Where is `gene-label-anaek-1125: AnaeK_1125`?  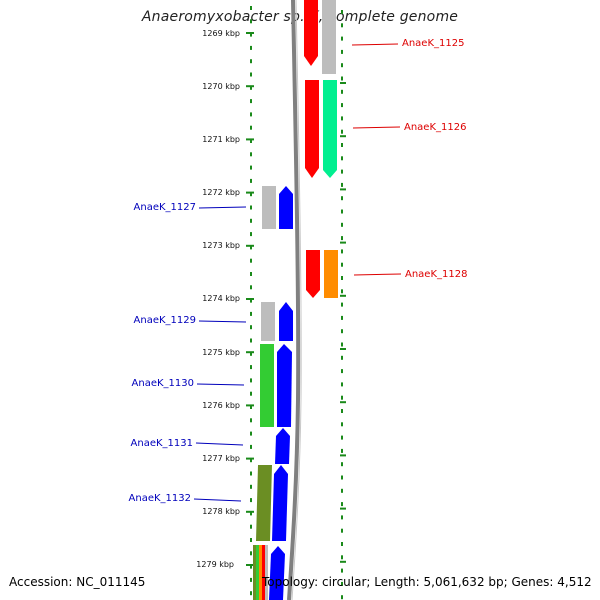
gene-label-anaek-1125: AnaeK_1125 is located at coordinates (433, 43).